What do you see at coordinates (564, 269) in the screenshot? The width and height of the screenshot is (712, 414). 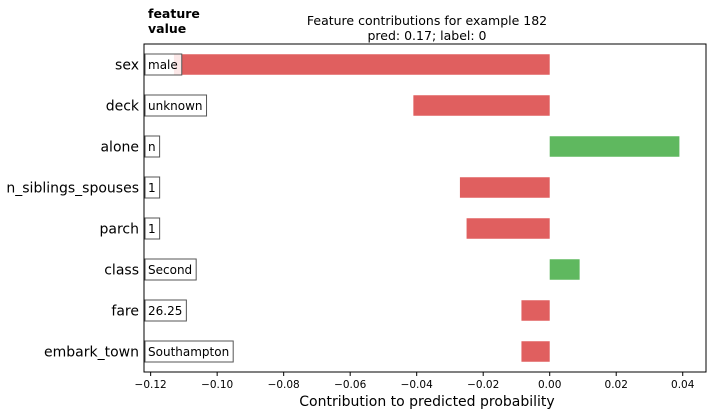 I see `bar-class` at bounding box center [564, 269].